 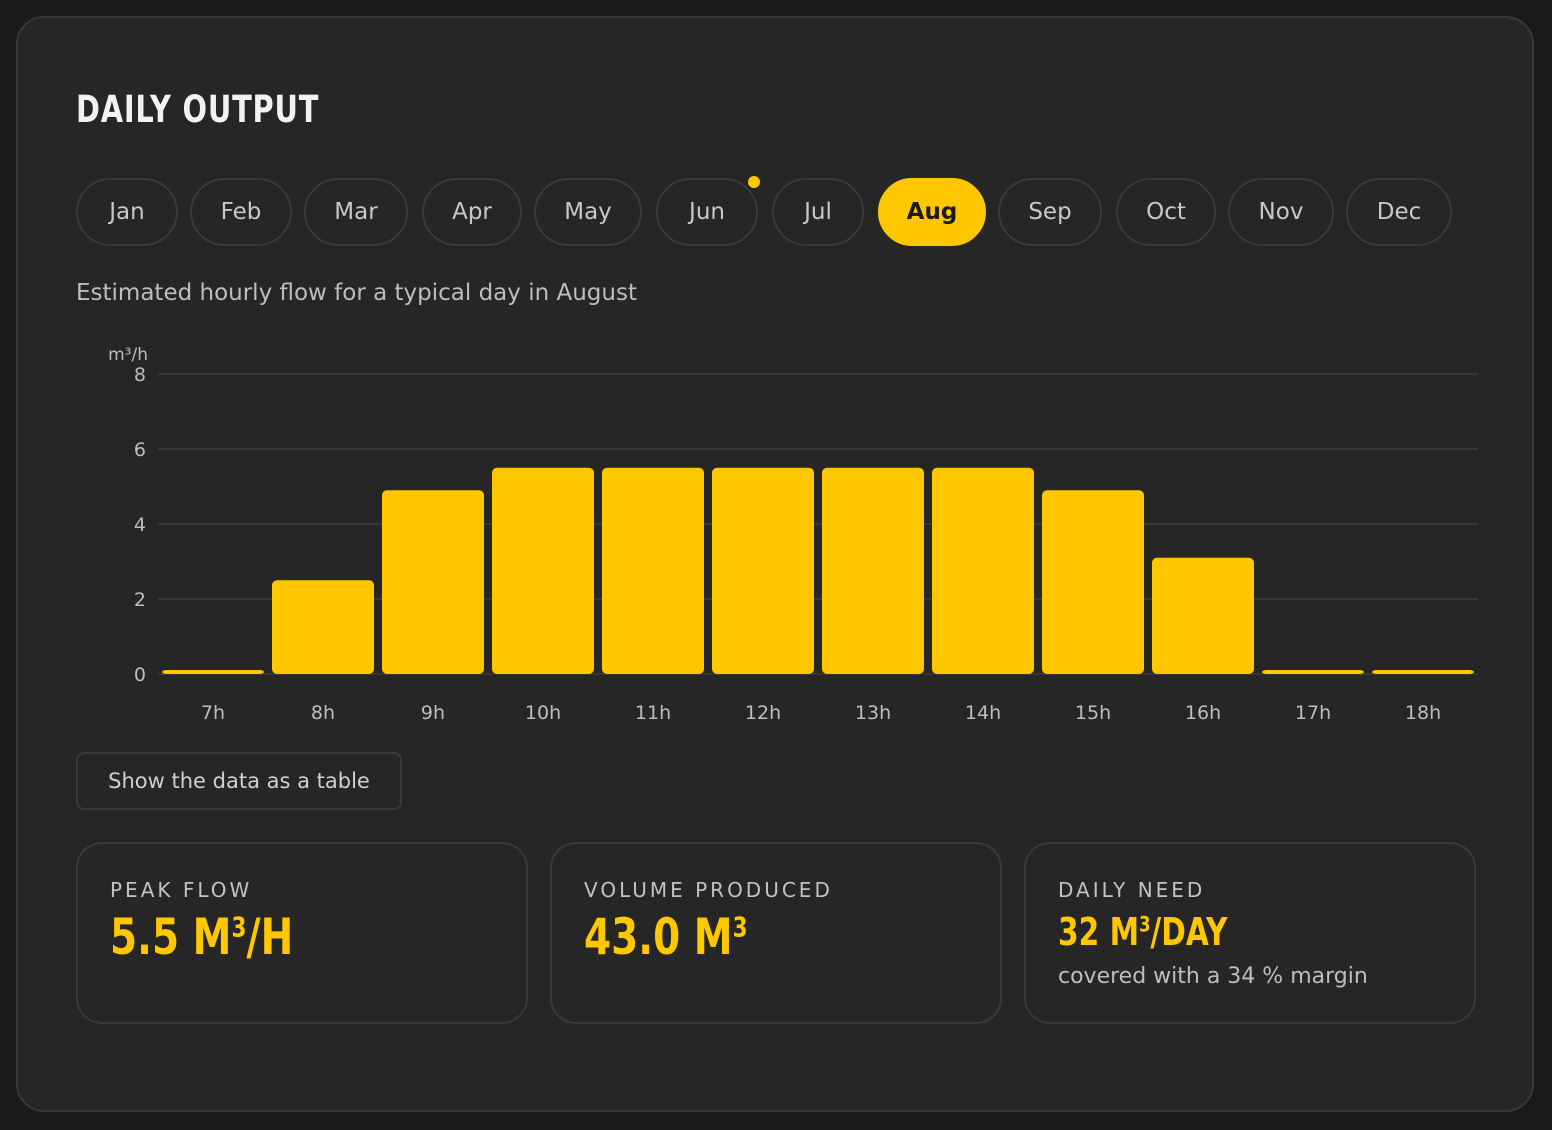 What do you see at coordinates (1143, 932) in the screenshot?
I see `stat-value: 32 M3/DAY` at bounding box center [1143, 932].